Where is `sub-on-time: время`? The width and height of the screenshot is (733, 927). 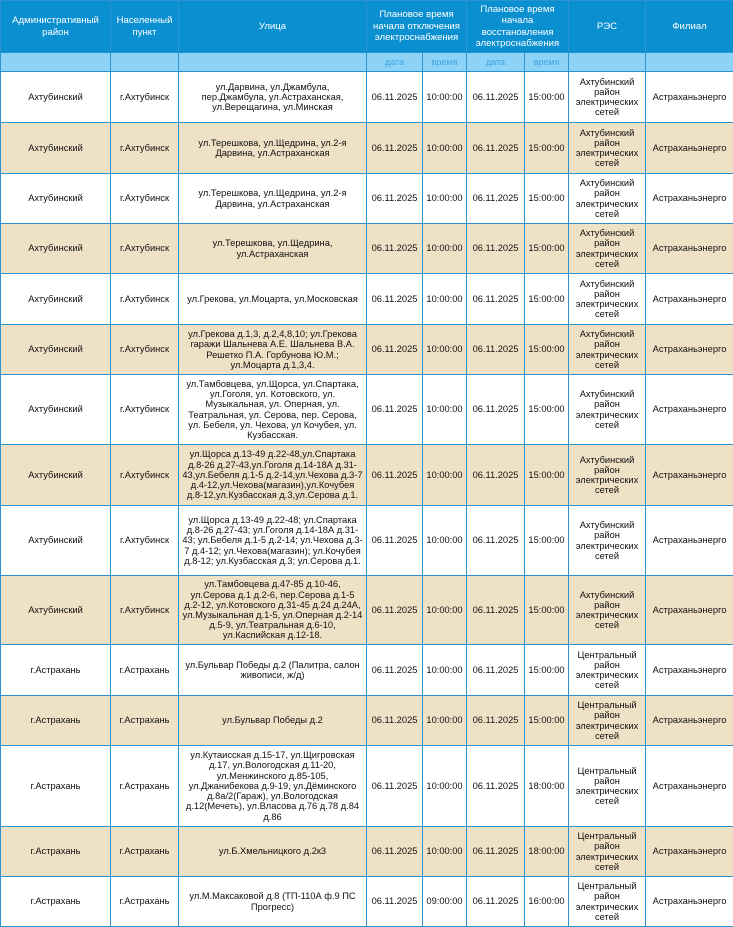
sub-on-time: время is located at coordinates (547, 62).